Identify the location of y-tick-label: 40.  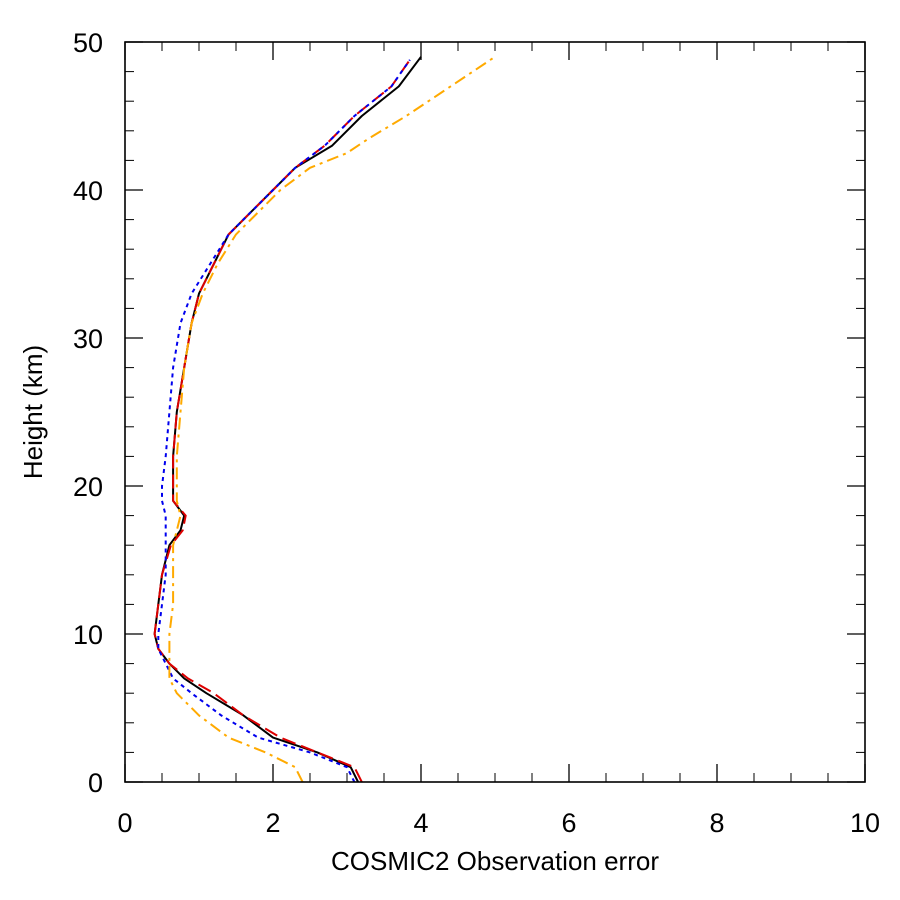
(88, 191).